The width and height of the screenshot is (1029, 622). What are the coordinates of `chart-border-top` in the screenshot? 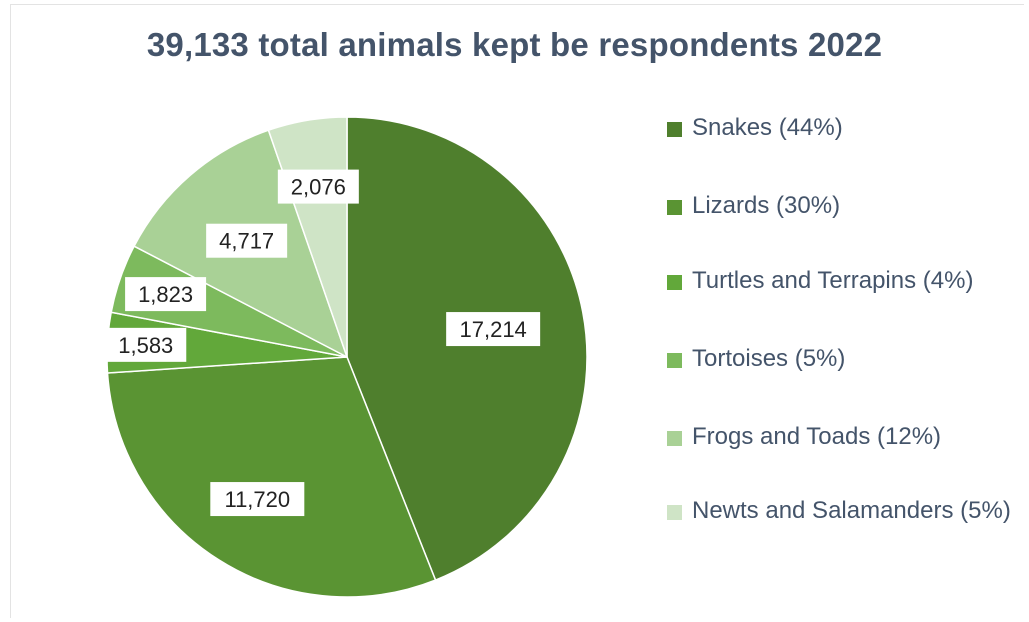 It's located at (517, 4).